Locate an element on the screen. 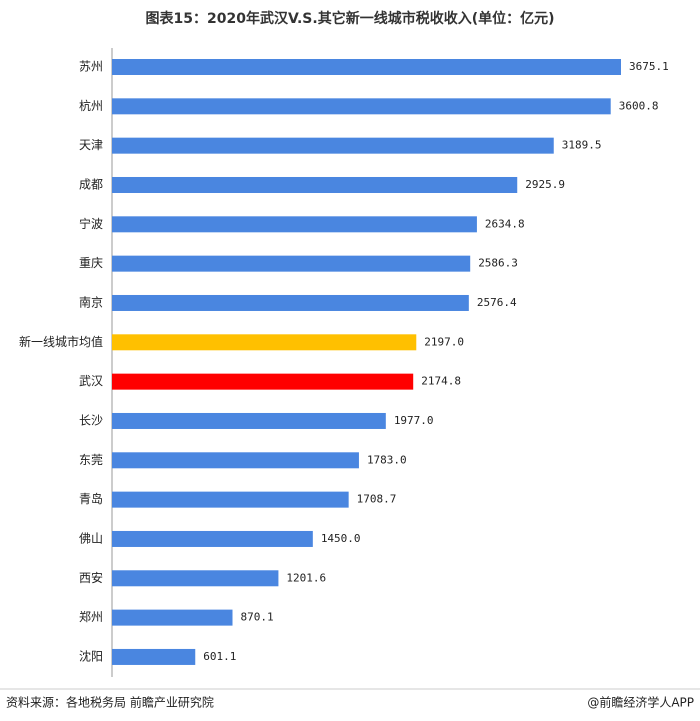 The image size is (700, 721). value-label: 601.1 is located at coordinates (219, 656).